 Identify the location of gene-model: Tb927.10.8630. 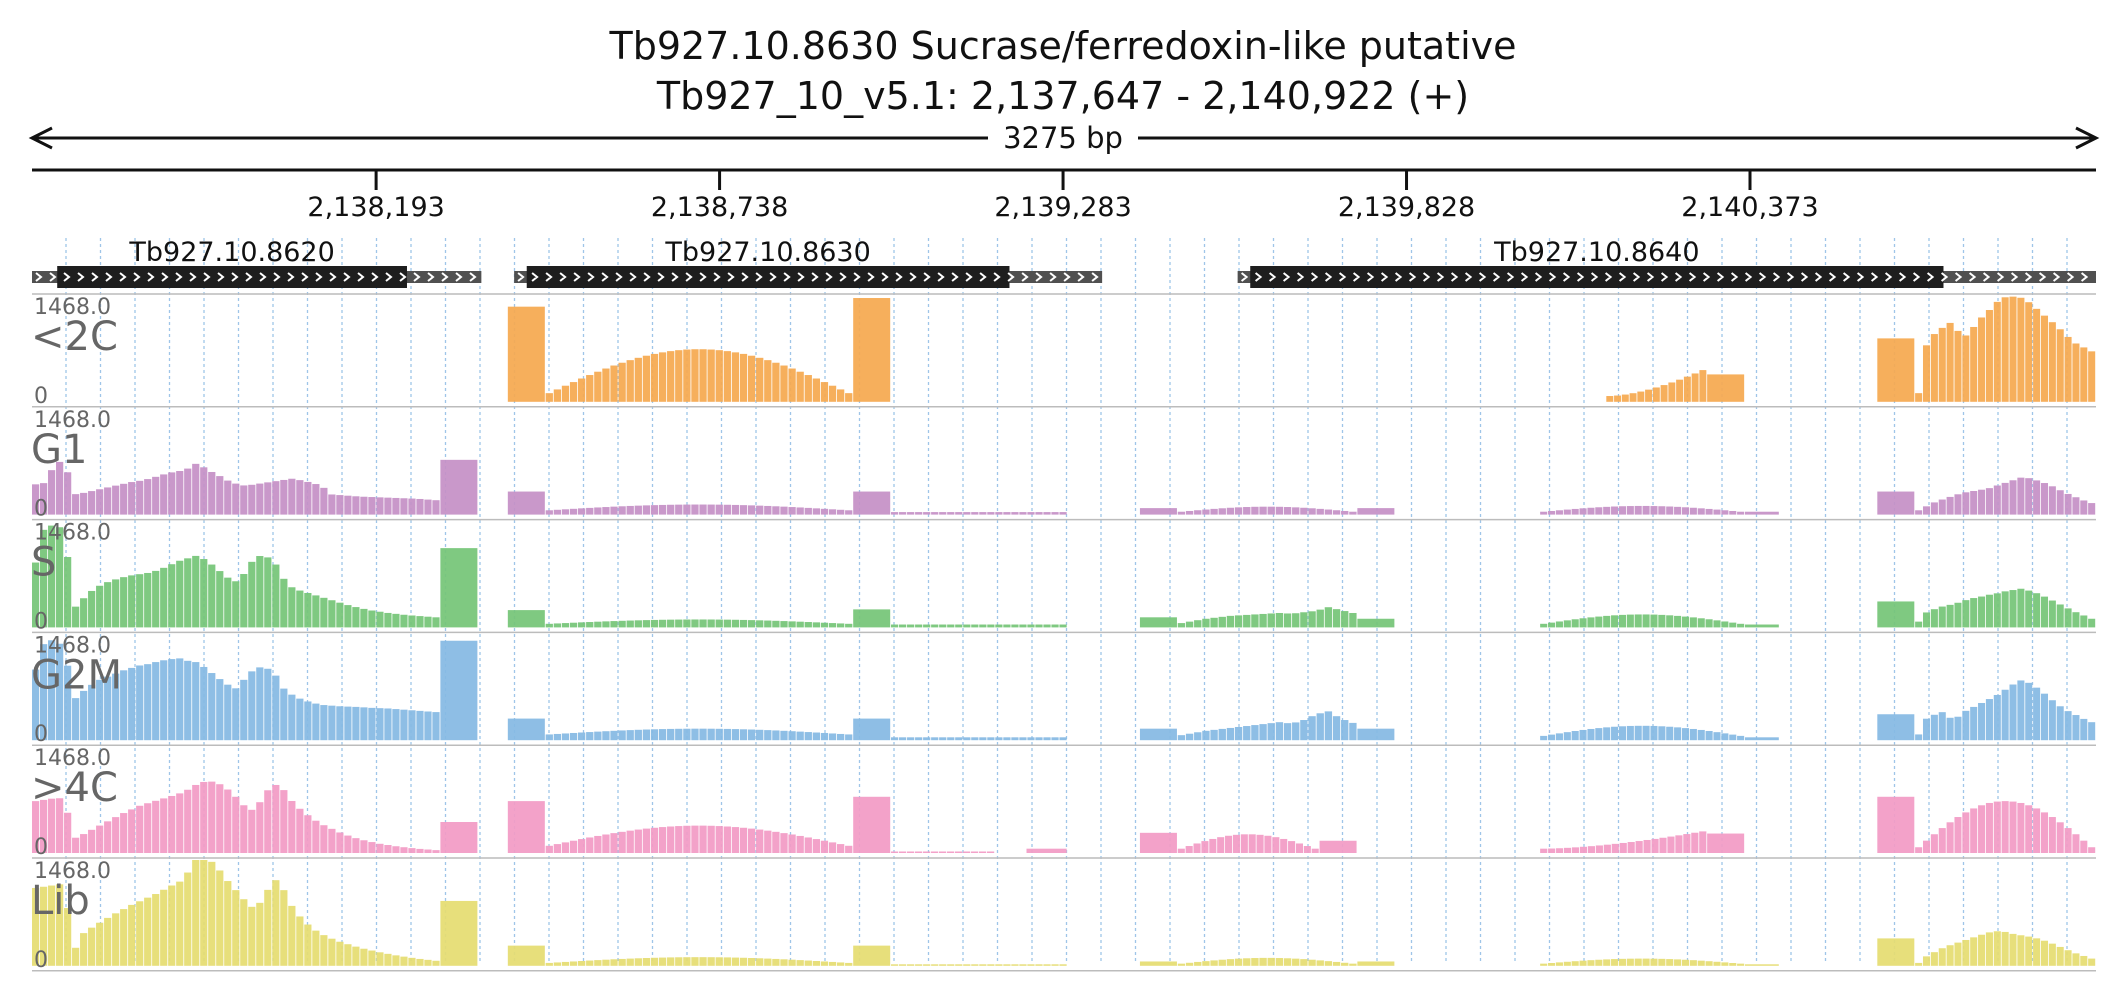
(808, 262).